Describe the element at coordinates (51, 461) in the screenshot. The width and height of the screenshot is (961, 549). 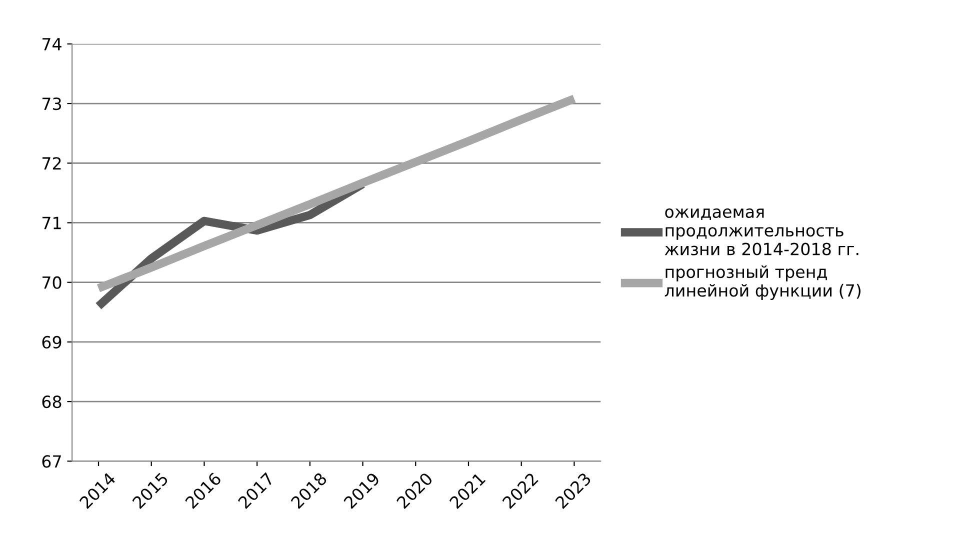
I see `y-tick-label: 67` at that location.